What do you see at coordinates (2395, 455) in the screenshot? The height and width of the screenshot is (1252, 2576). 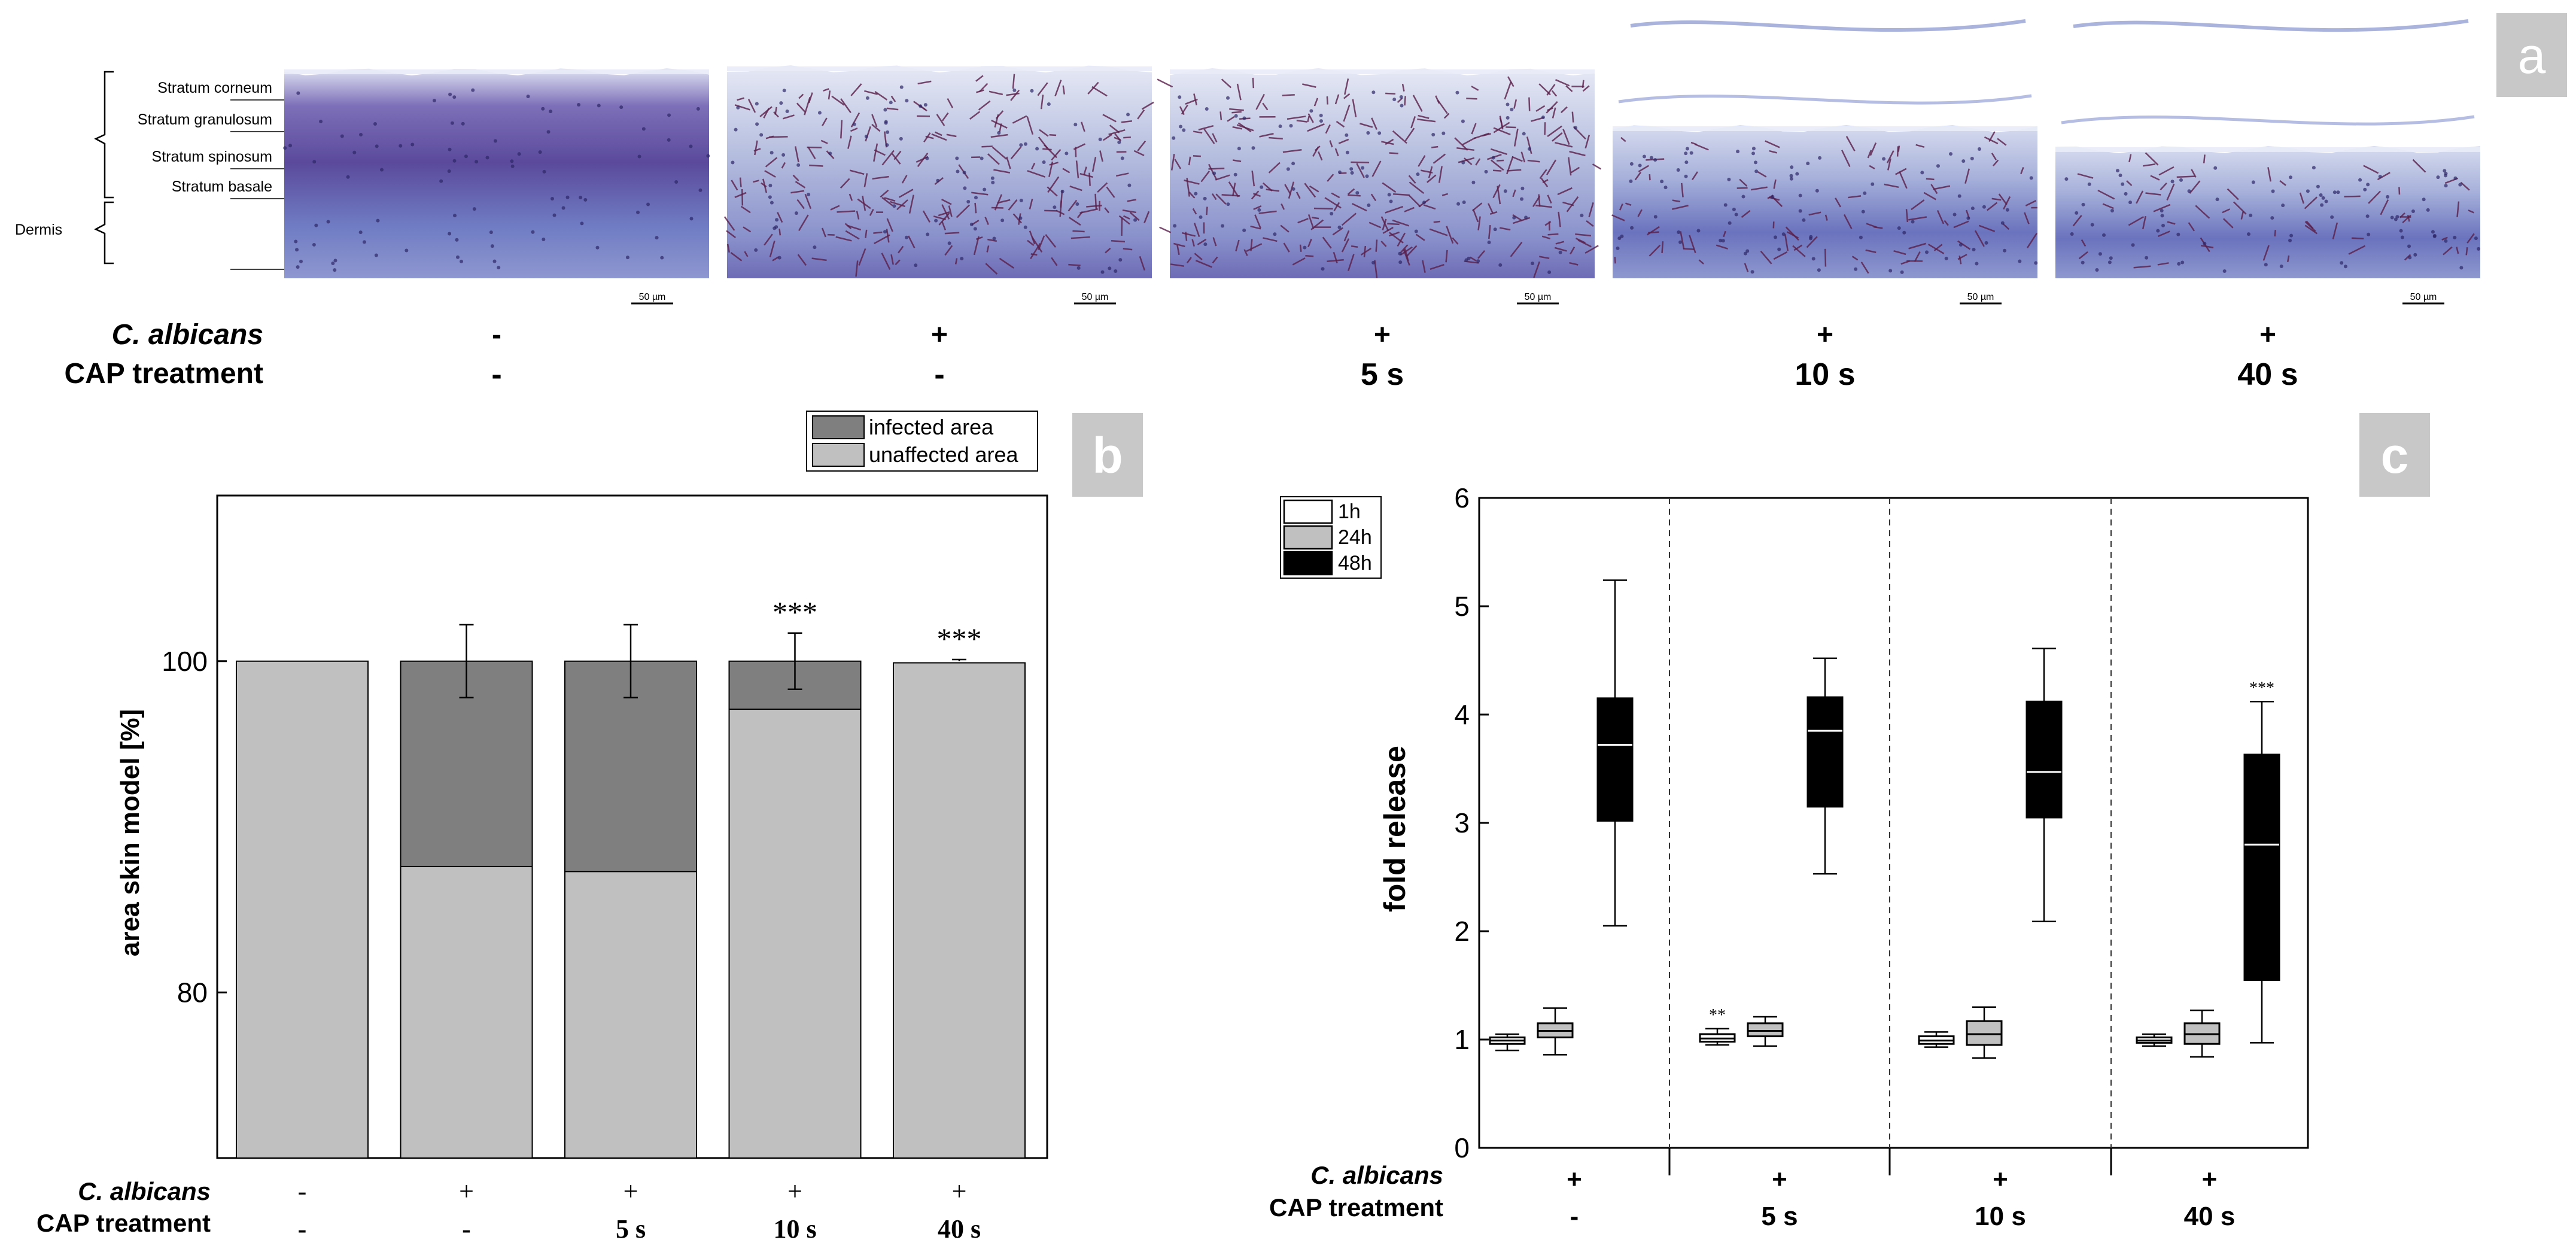 I see `panel-c-label: c` at bounding box center [2395, 455].